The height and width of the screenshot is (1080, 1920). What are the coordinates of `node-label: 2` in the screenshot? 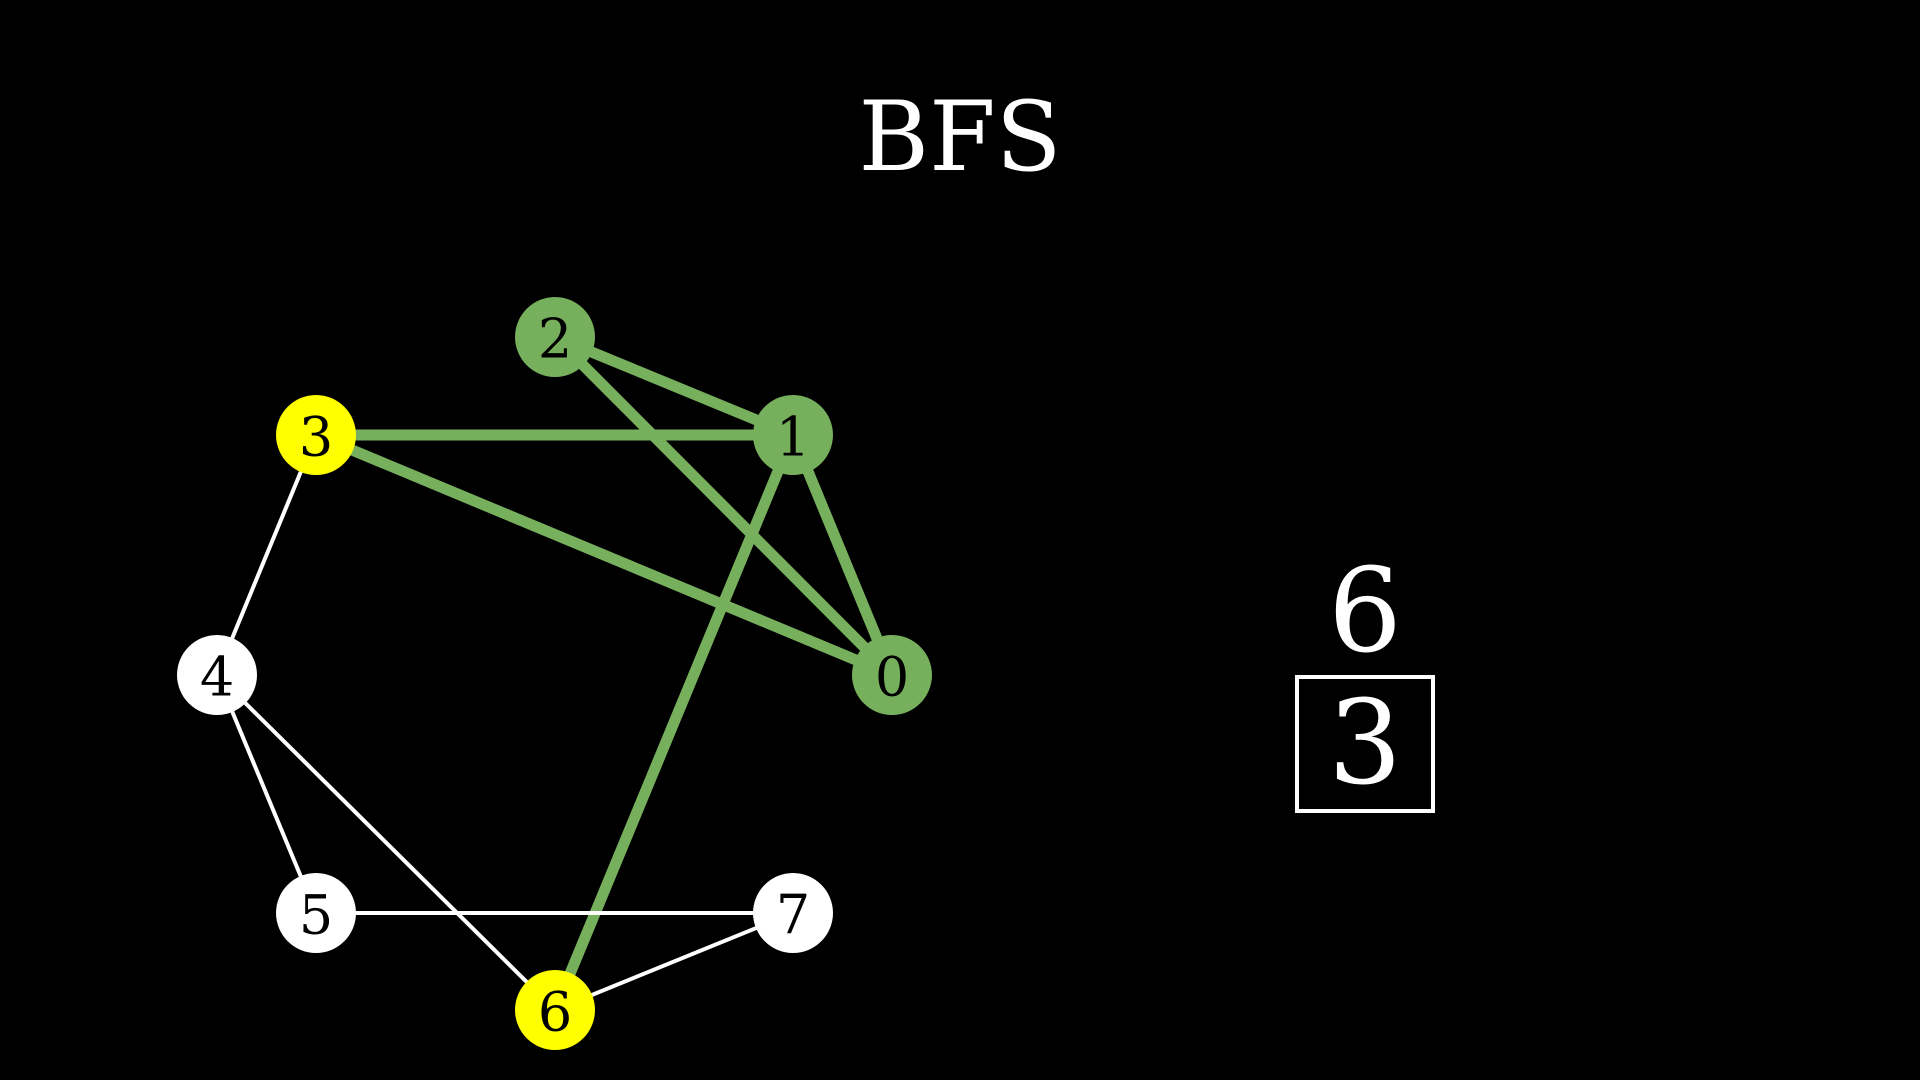 It's located at (555, 339).